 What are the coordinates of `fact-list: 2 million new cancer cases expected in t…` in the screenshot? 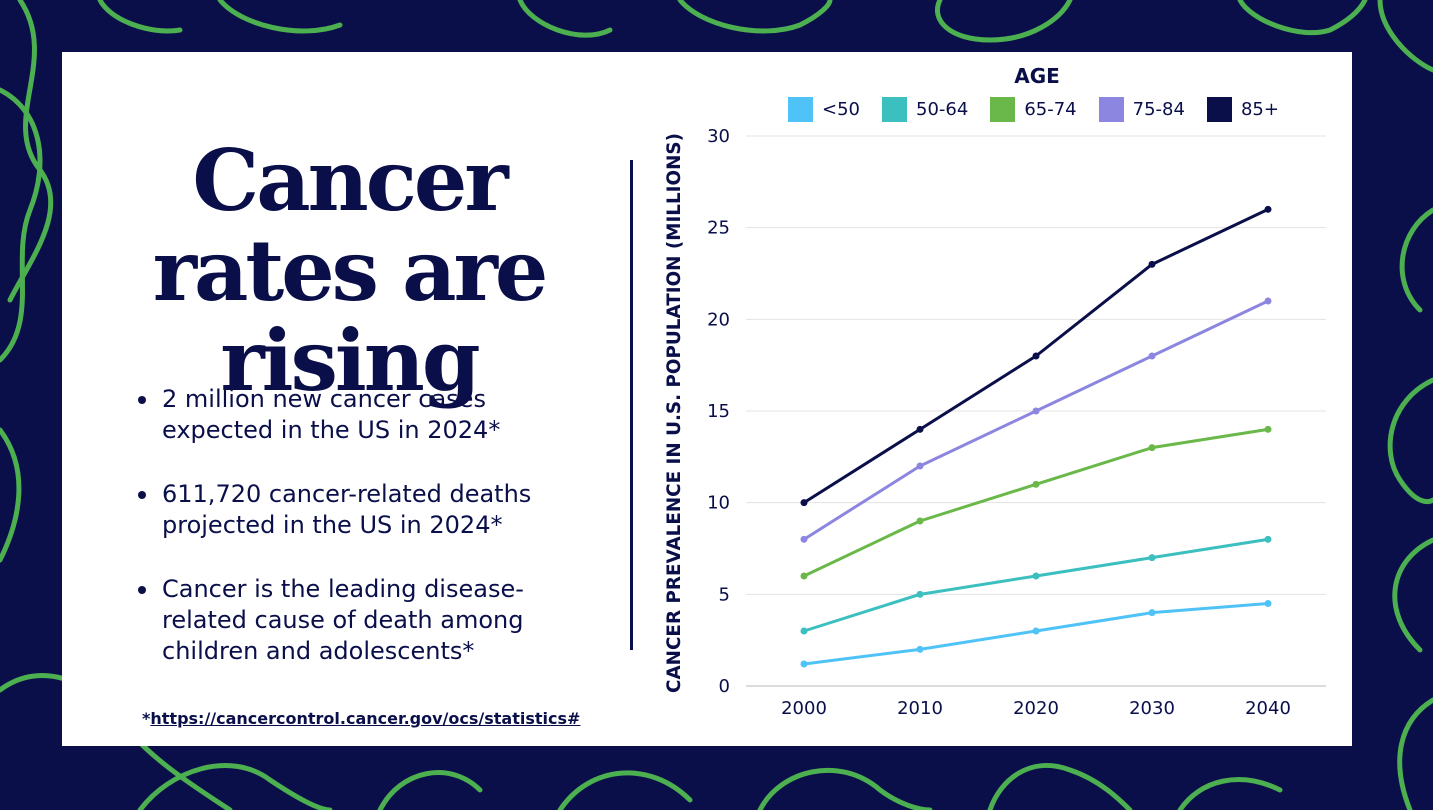 It's located at (346, 542).